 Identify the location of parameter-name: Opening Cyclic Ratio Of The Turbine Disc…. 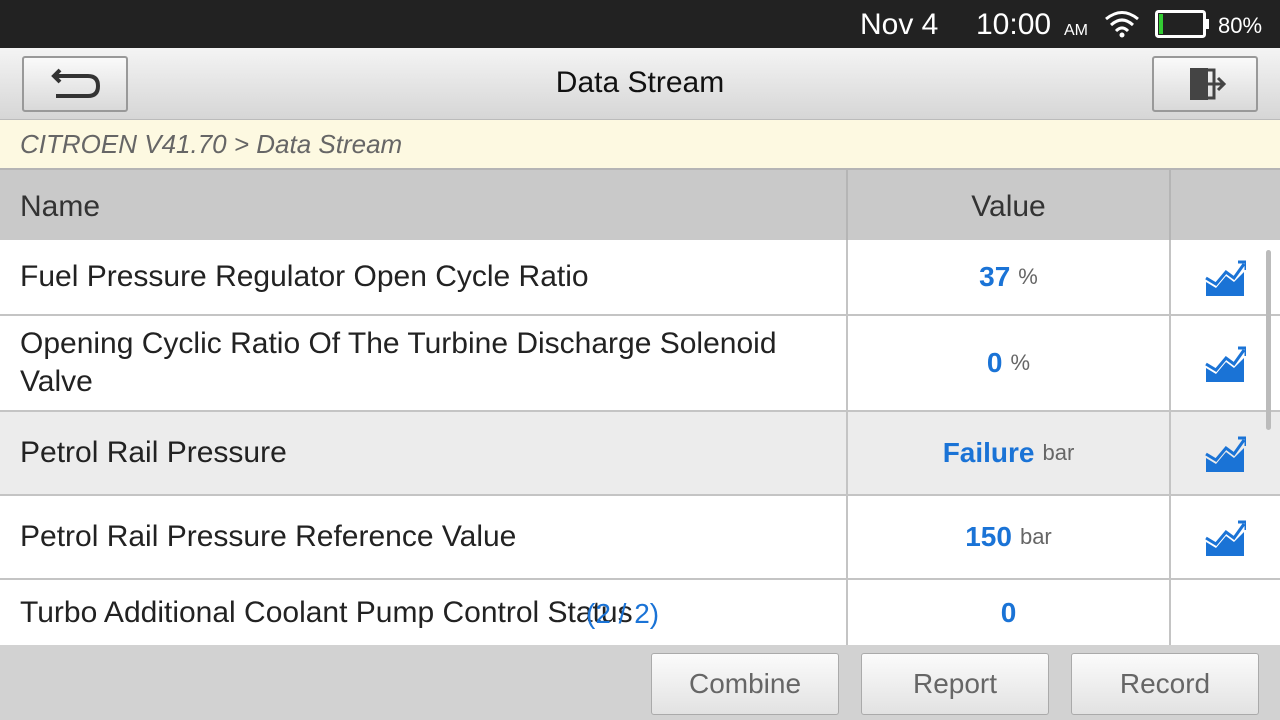
(398, 362).